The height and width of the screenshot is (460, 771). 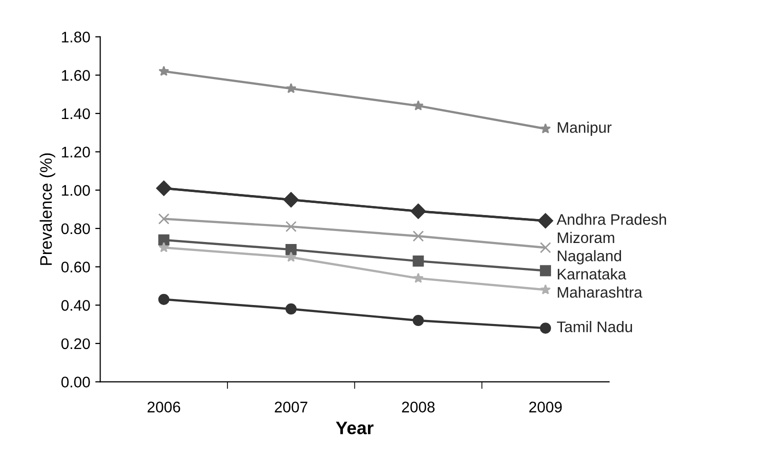 What do you see at coordinates (594, 326) in the screenshot?
I see `series-label: Tamil Nadu` at bounding box center [594, 326].